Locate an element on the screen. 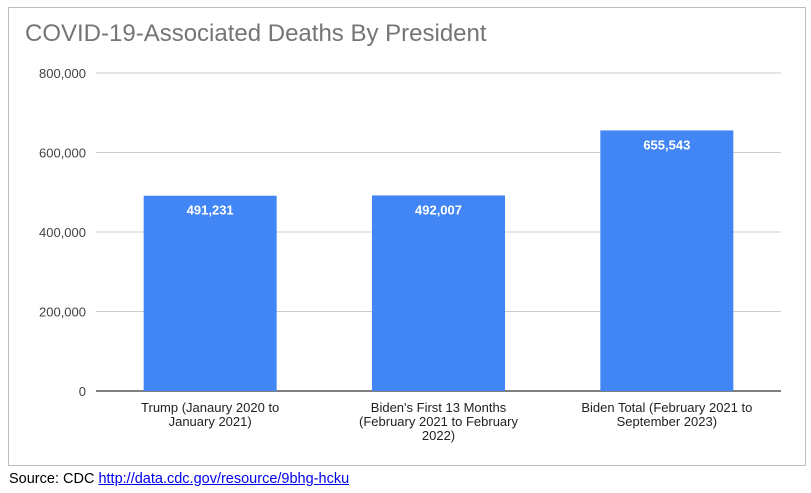 This screenshot has height=493, width=811. x-category-label: Trump (Janaury 2020 to January 2021) is located at coordinates (210, 414).